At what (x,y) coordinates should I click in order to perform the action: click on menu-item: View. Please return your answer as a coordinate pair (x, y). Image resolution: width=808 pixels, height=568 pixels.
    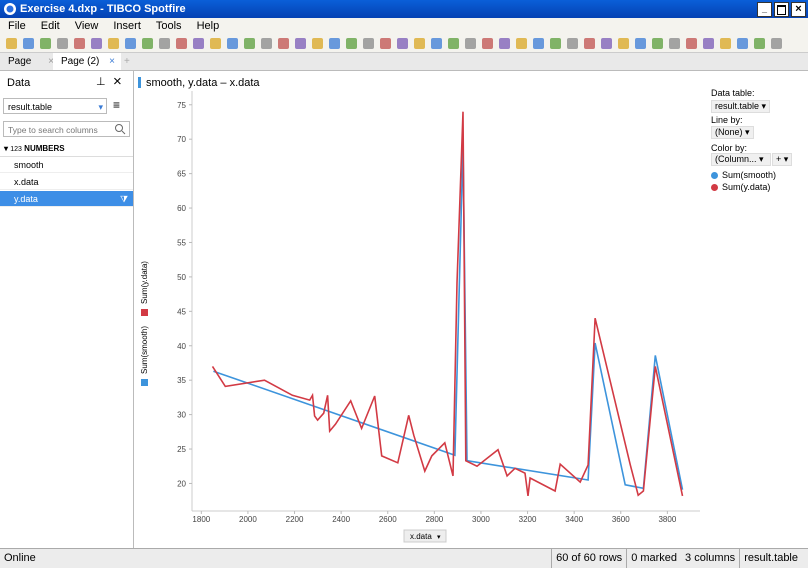
    Looking at the image, I should click on (86, 26).